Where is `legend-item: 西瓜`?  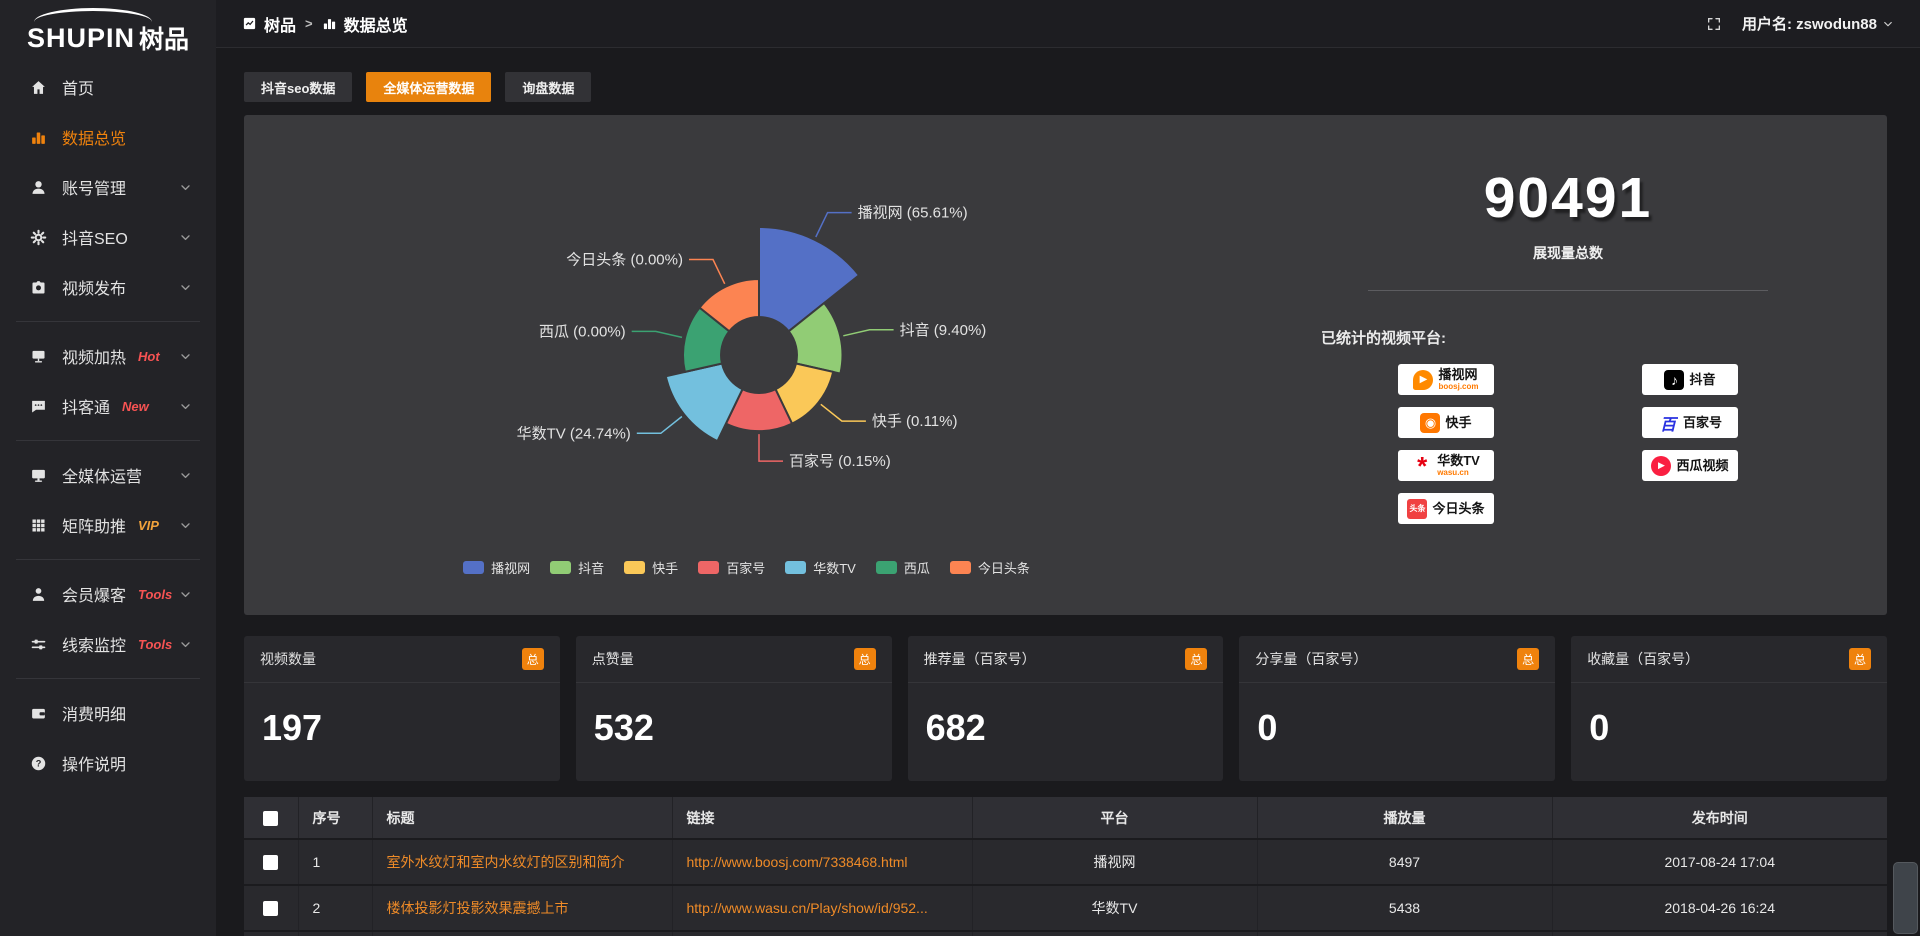 legend-item: 西瓜 is located at coordinates (902, 567).